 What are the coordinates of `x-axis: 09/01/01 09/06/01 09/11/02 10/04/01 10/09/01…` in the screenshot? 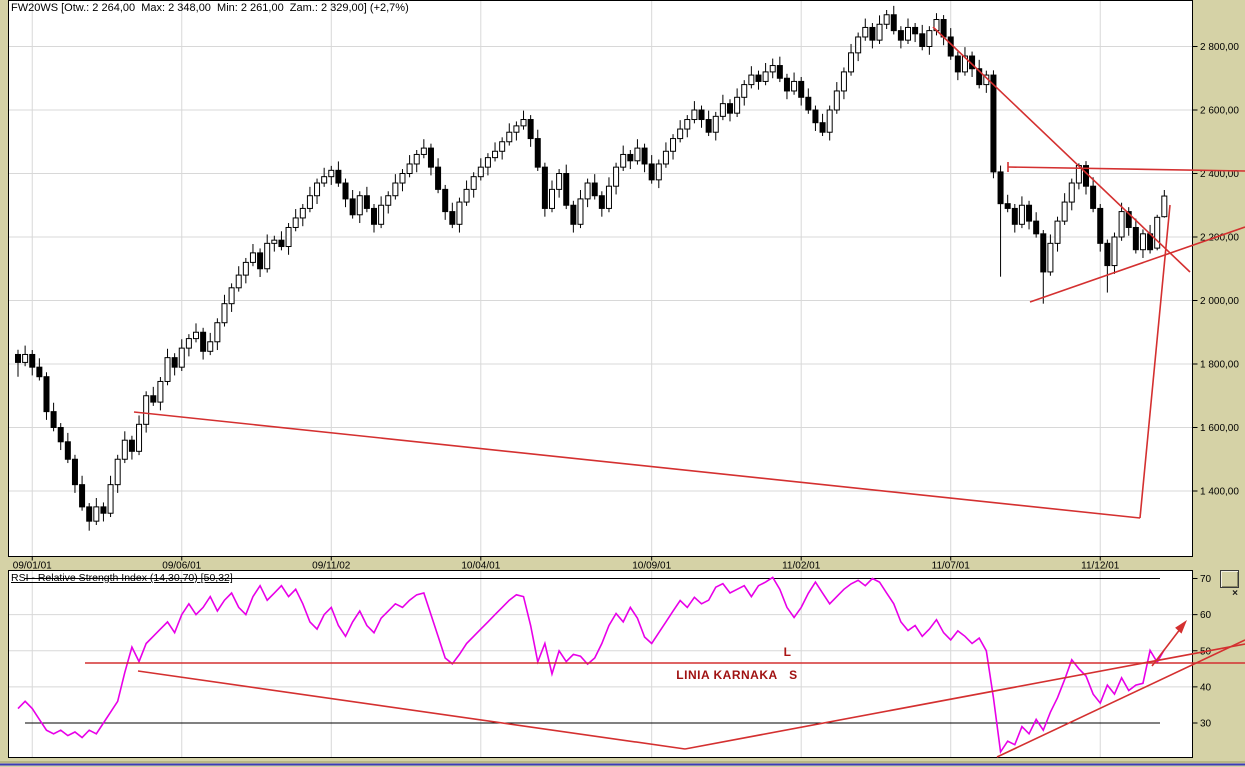 It's located at (566, 564).